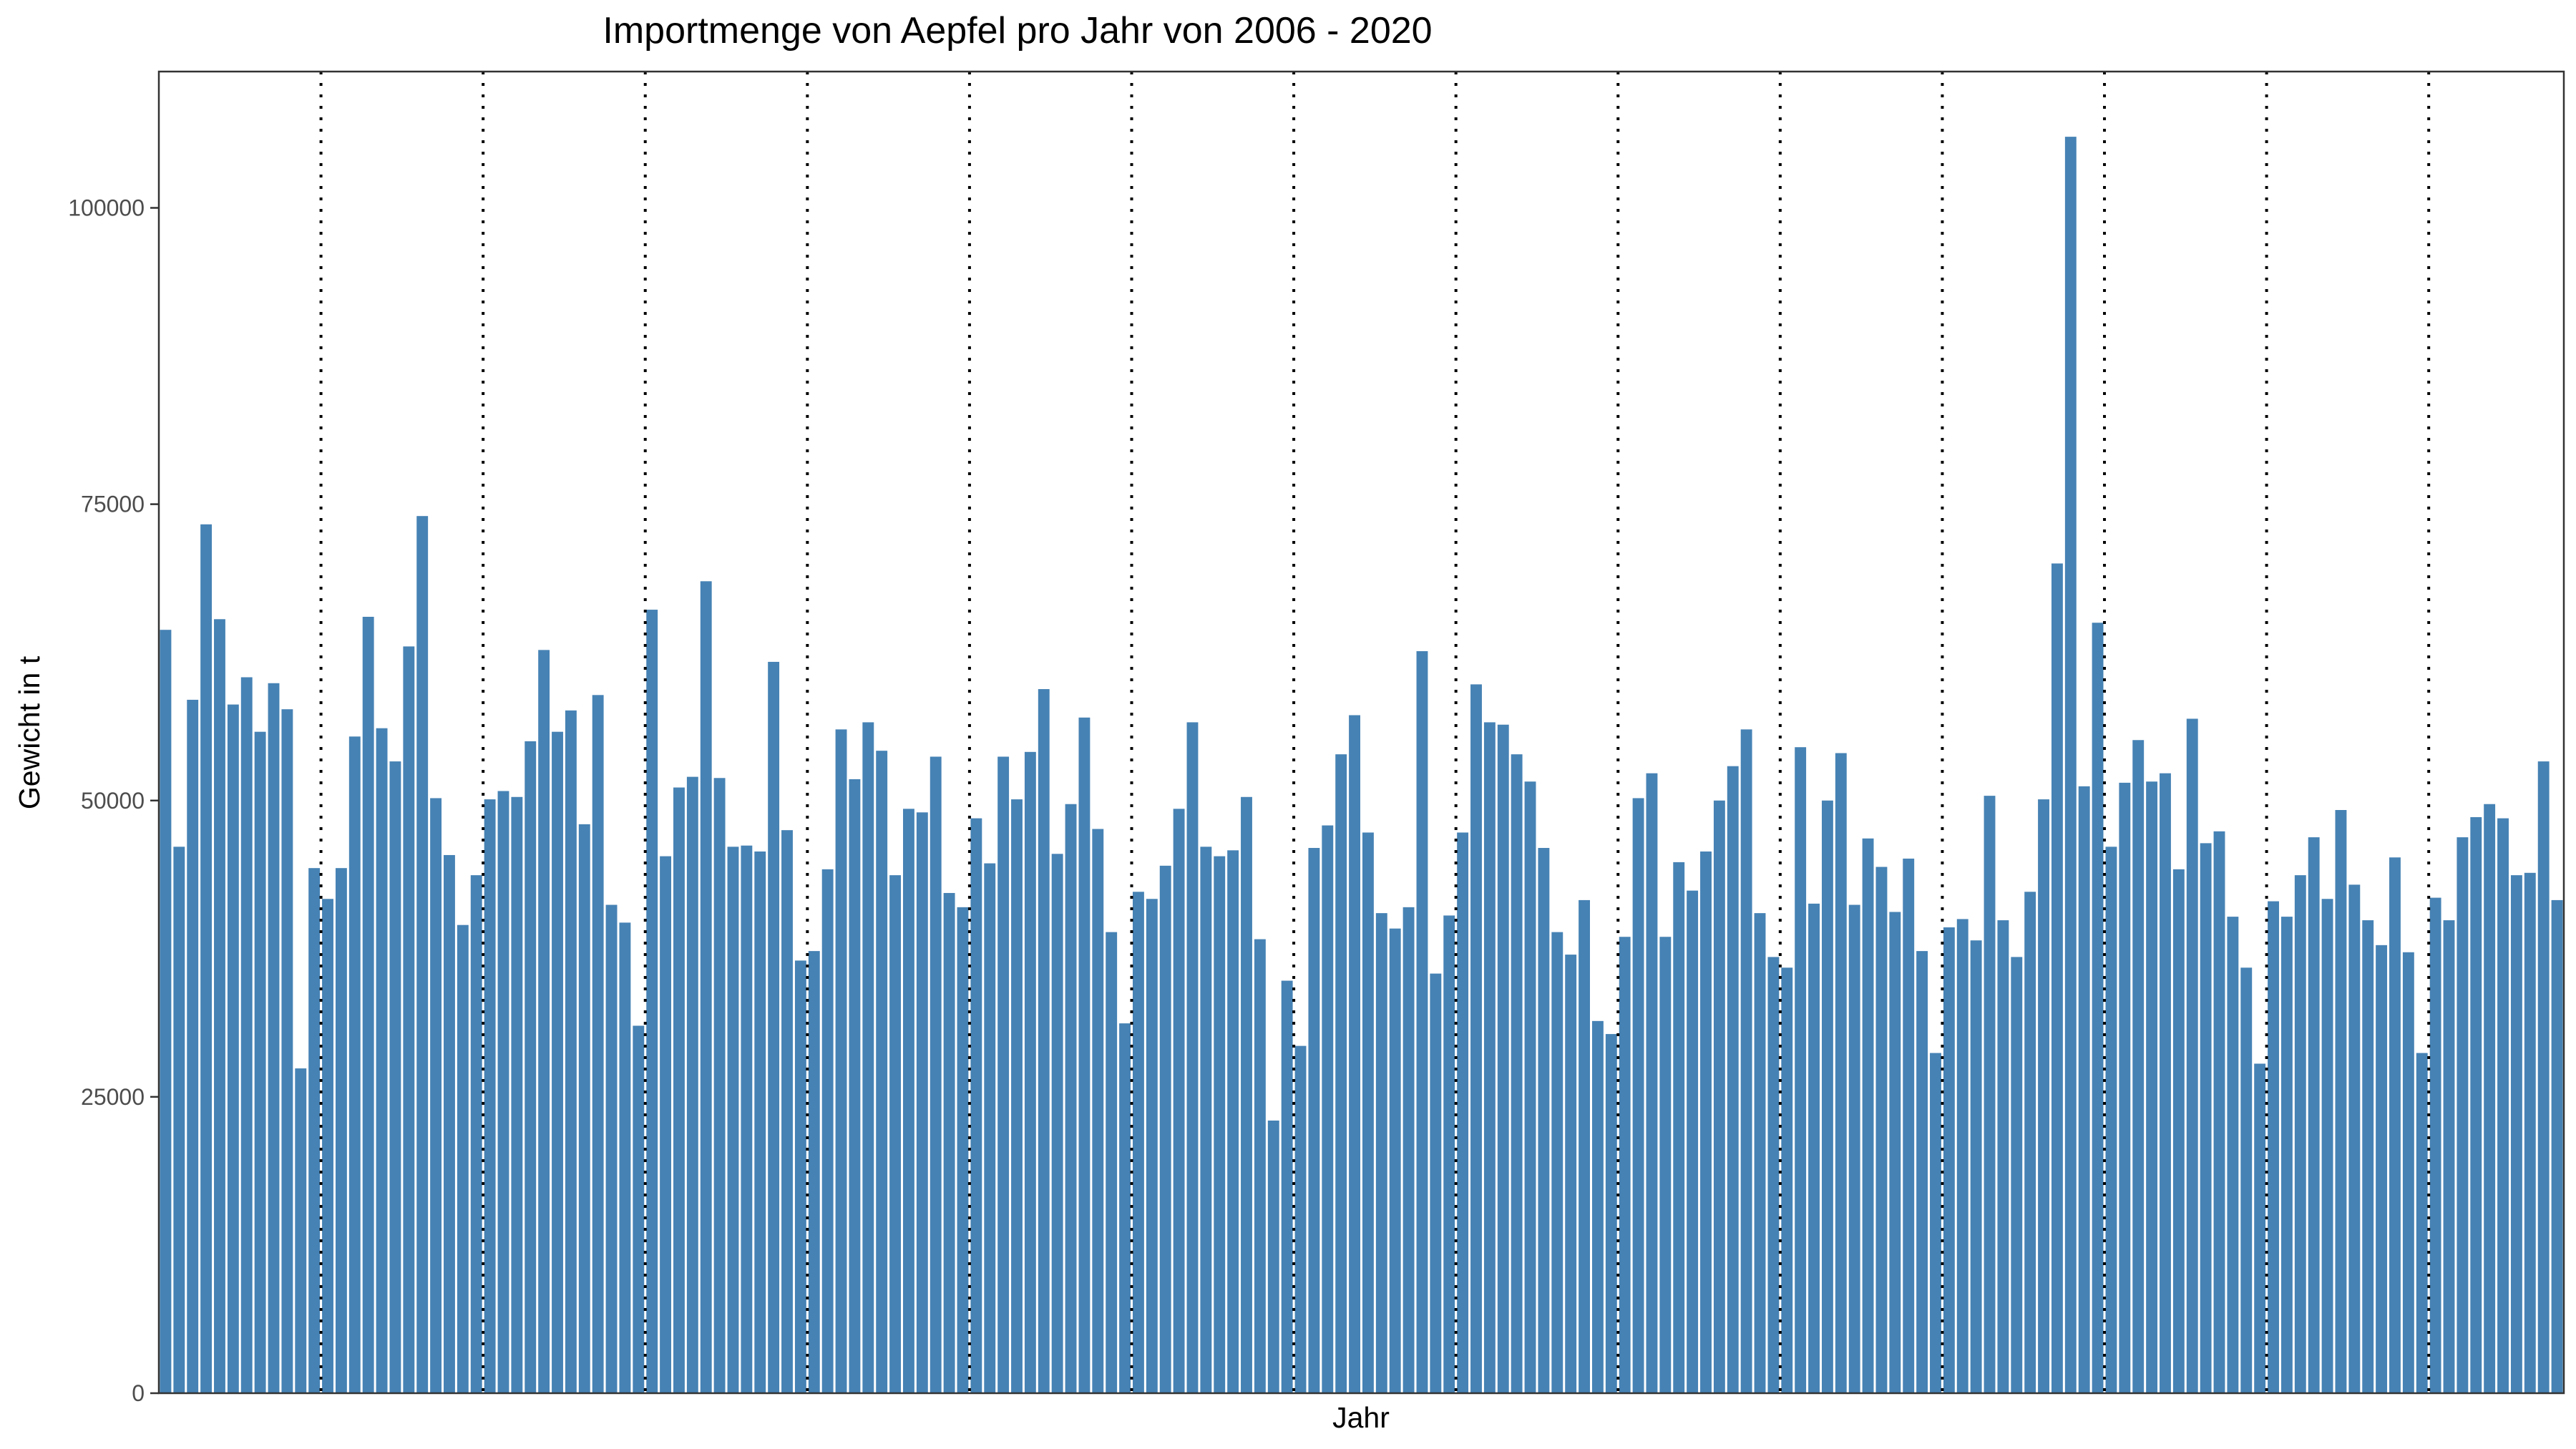  I want to click on y-tick-label: 100000, so click(106, 208).